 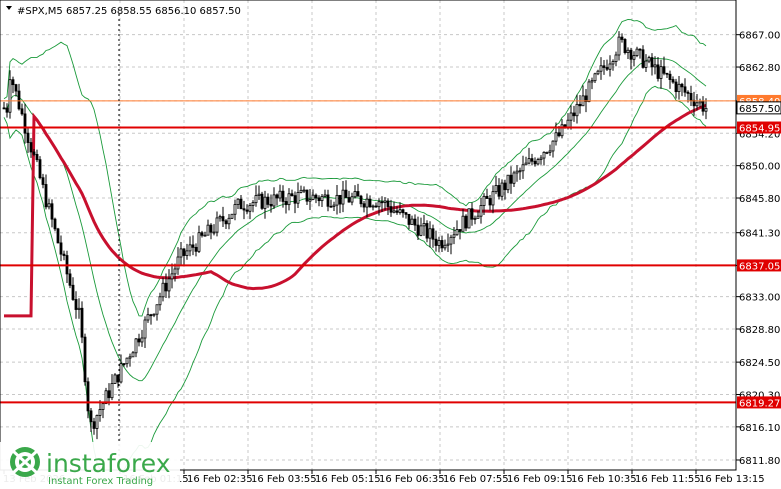 What do you see at coordinates (540, 479) in the screenshot?
I see `x-tick-label: 16 Feb 09:15` at bounding box center [540, 479].